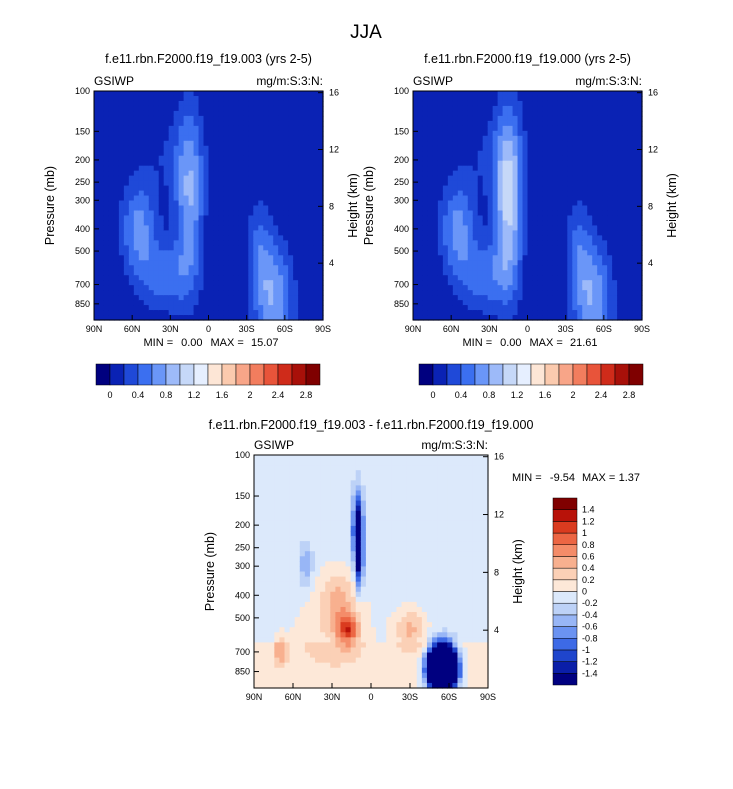 Image resolution: width=733 pixels, height=789 pixels. I want to click on y2-tick-label: 4, so click(331, 263).